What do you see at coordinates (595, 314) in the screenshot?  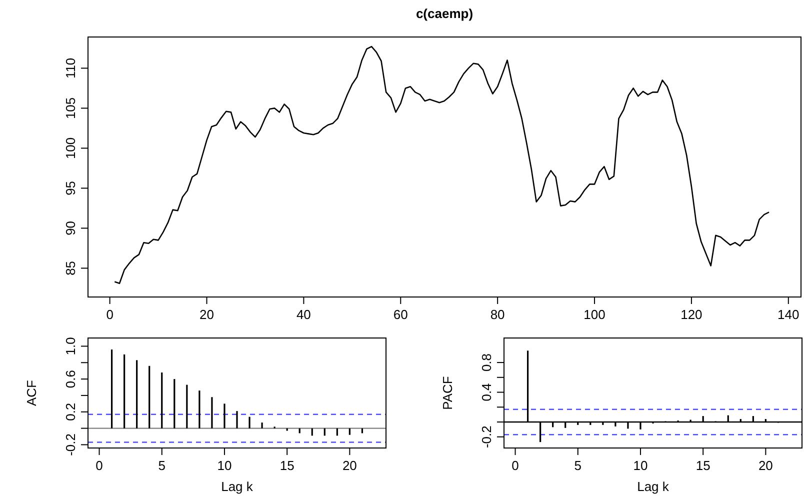 I see `x-tick-label: 100` at bounding box center [595, 314].